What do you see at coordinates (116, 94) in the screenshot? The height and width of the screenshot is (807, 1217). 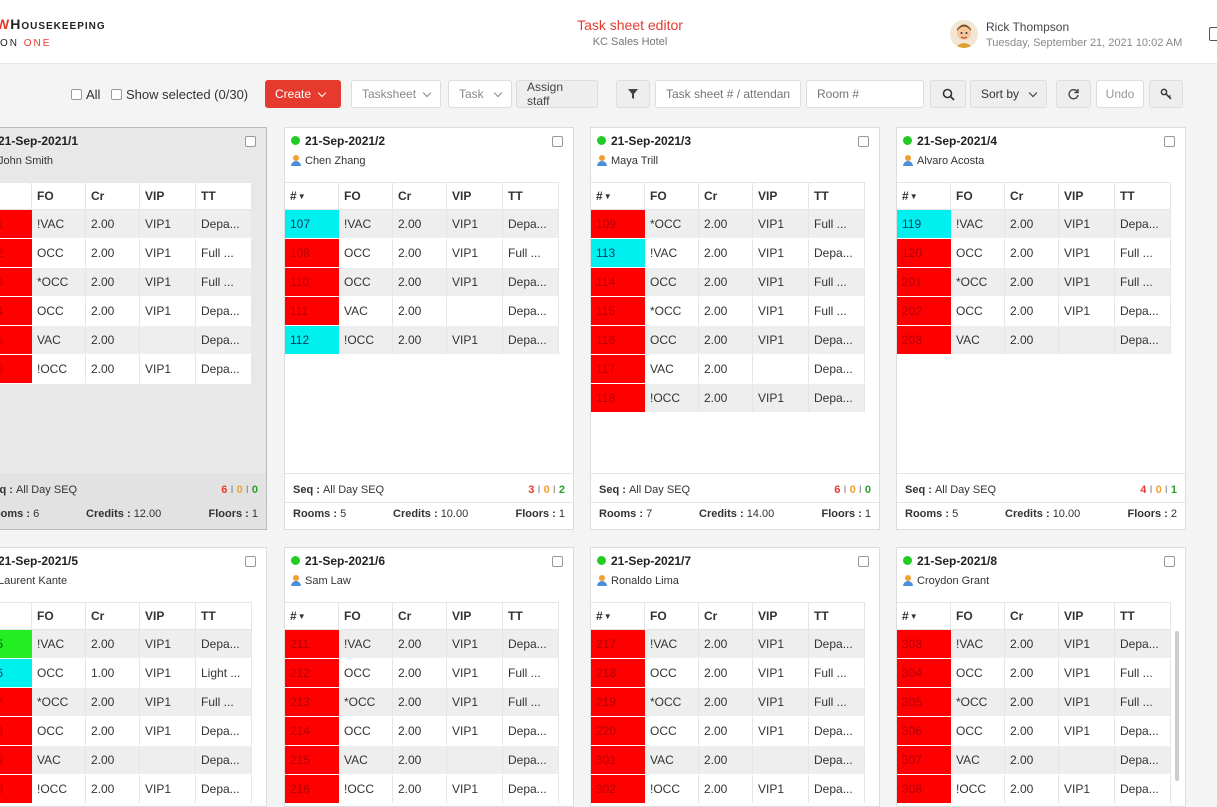 I see `show-selected-checkbox` at bounding box center [116, 94].